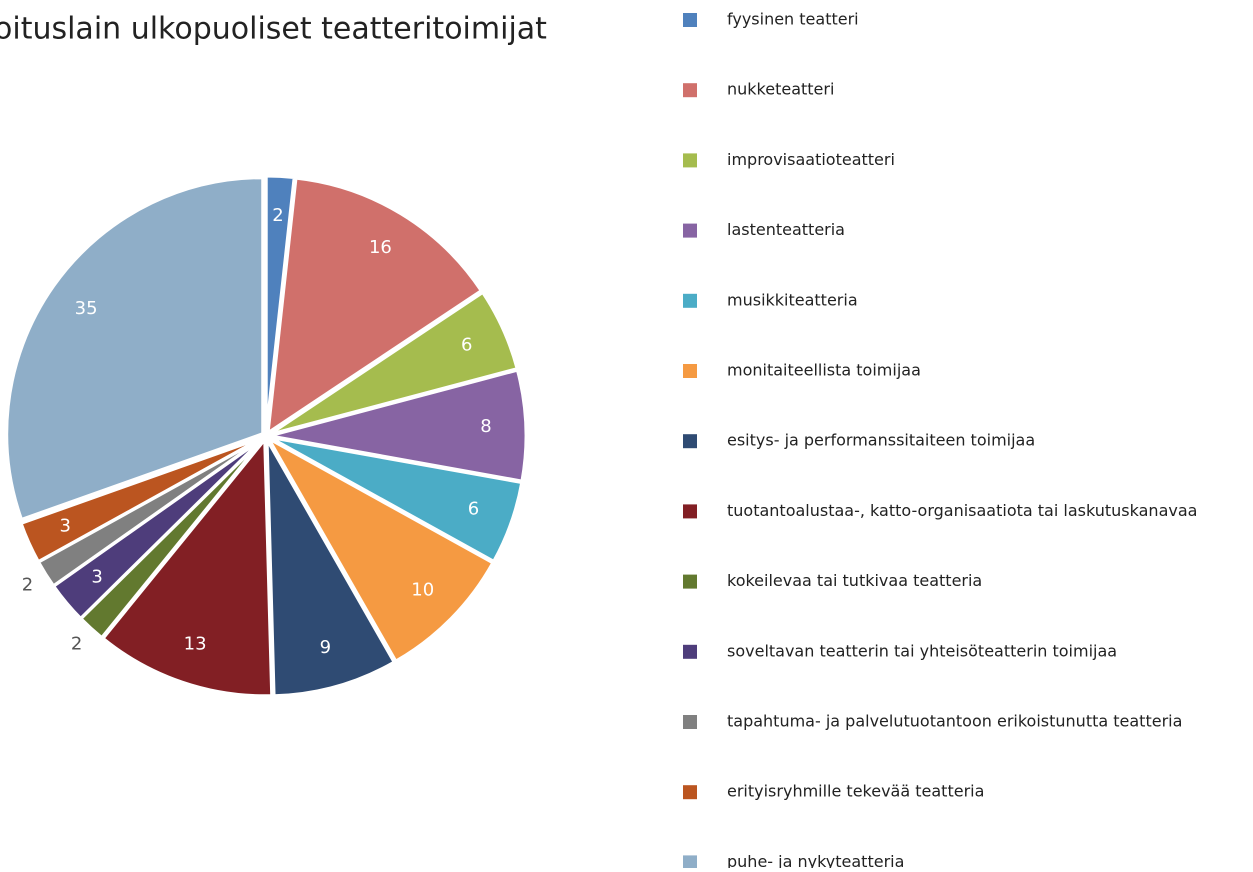 Image resolution: width=1253 pixels, height=872 pixels. I want to click on data-label: 8, so click(485, 426).